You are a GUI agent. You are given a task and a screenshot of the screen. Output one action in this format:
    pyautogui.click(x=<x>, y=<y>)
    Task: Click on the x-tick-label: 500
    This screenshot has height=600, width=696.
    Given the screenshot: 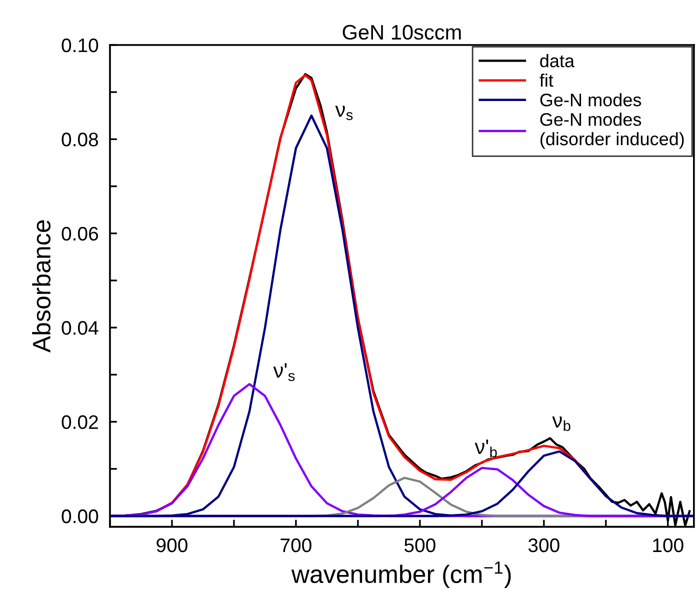 What is the action you would take?
    pyautogui.click(x=420, y=545)
    